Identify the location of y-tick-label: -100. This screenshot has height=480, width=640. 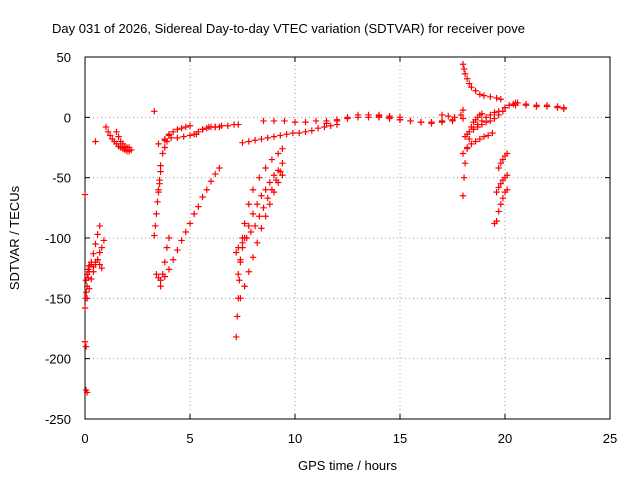
(58, 238).